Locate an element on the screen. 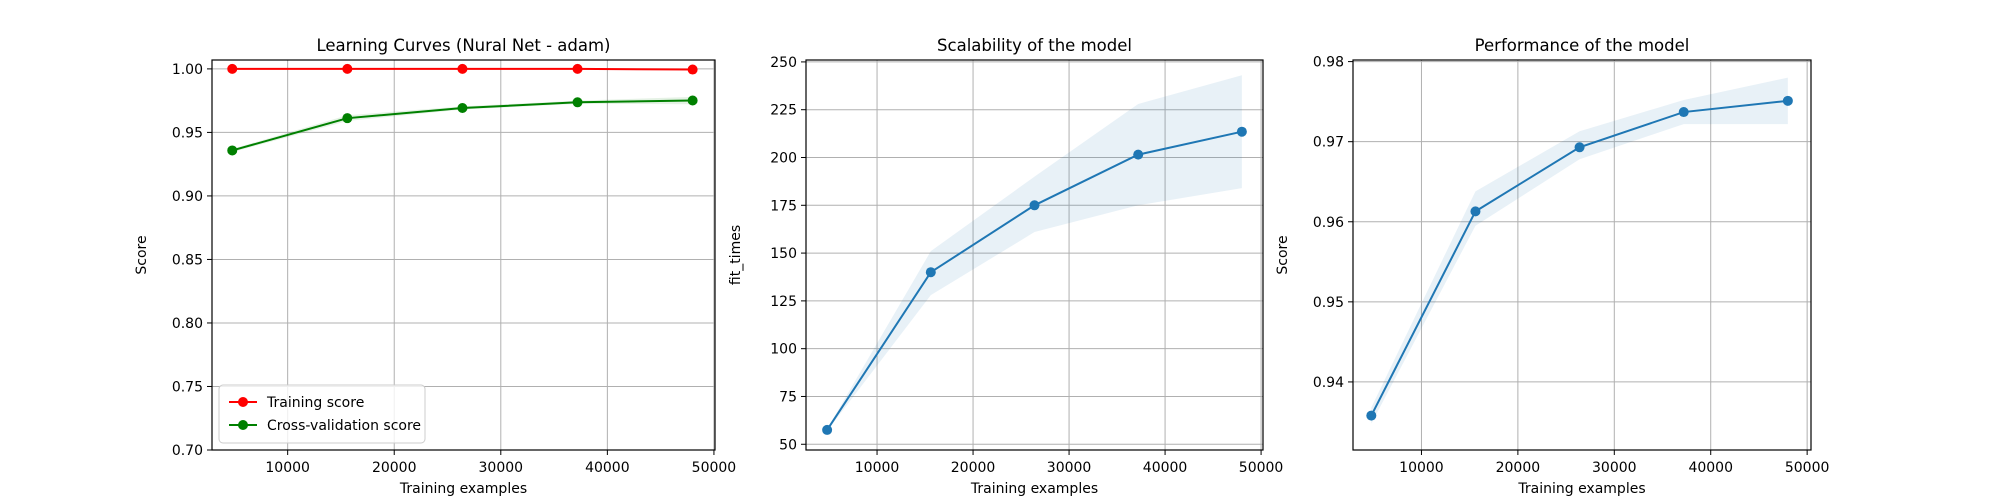 The height and width of the screenshot is (500, 2000). y-tick-label: 0.94 is located at coordinates (1328, 383).